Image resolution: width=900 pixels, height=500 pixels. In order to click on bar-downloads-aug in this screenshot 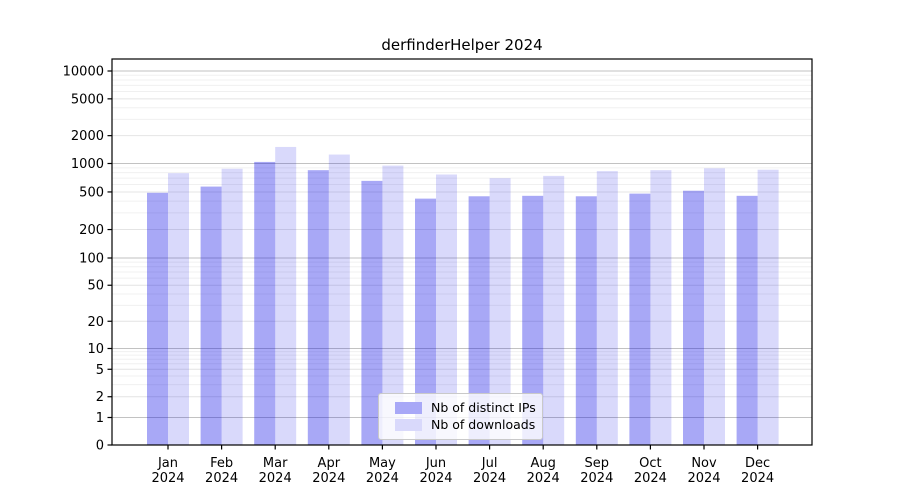, I will do `click(554, 310)`.